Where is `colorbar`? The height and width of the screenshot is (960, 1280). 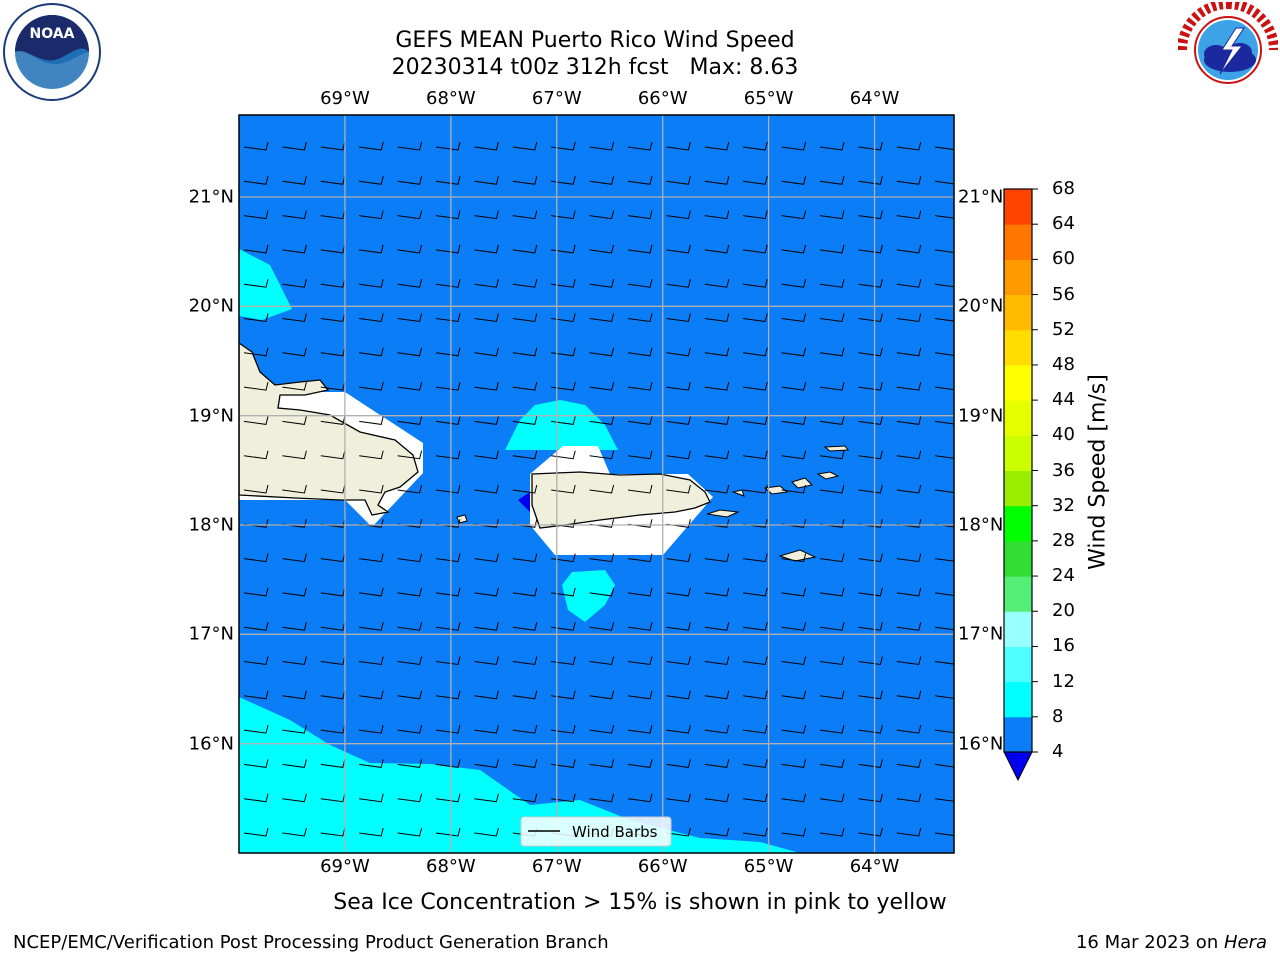
colorbar is located at coordinates (1020, 485).